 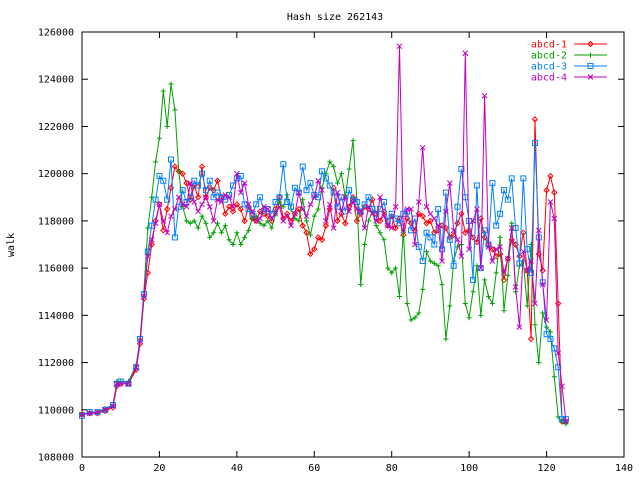 I want to click on x-tick-label: 0, so click(x=82, y=468).